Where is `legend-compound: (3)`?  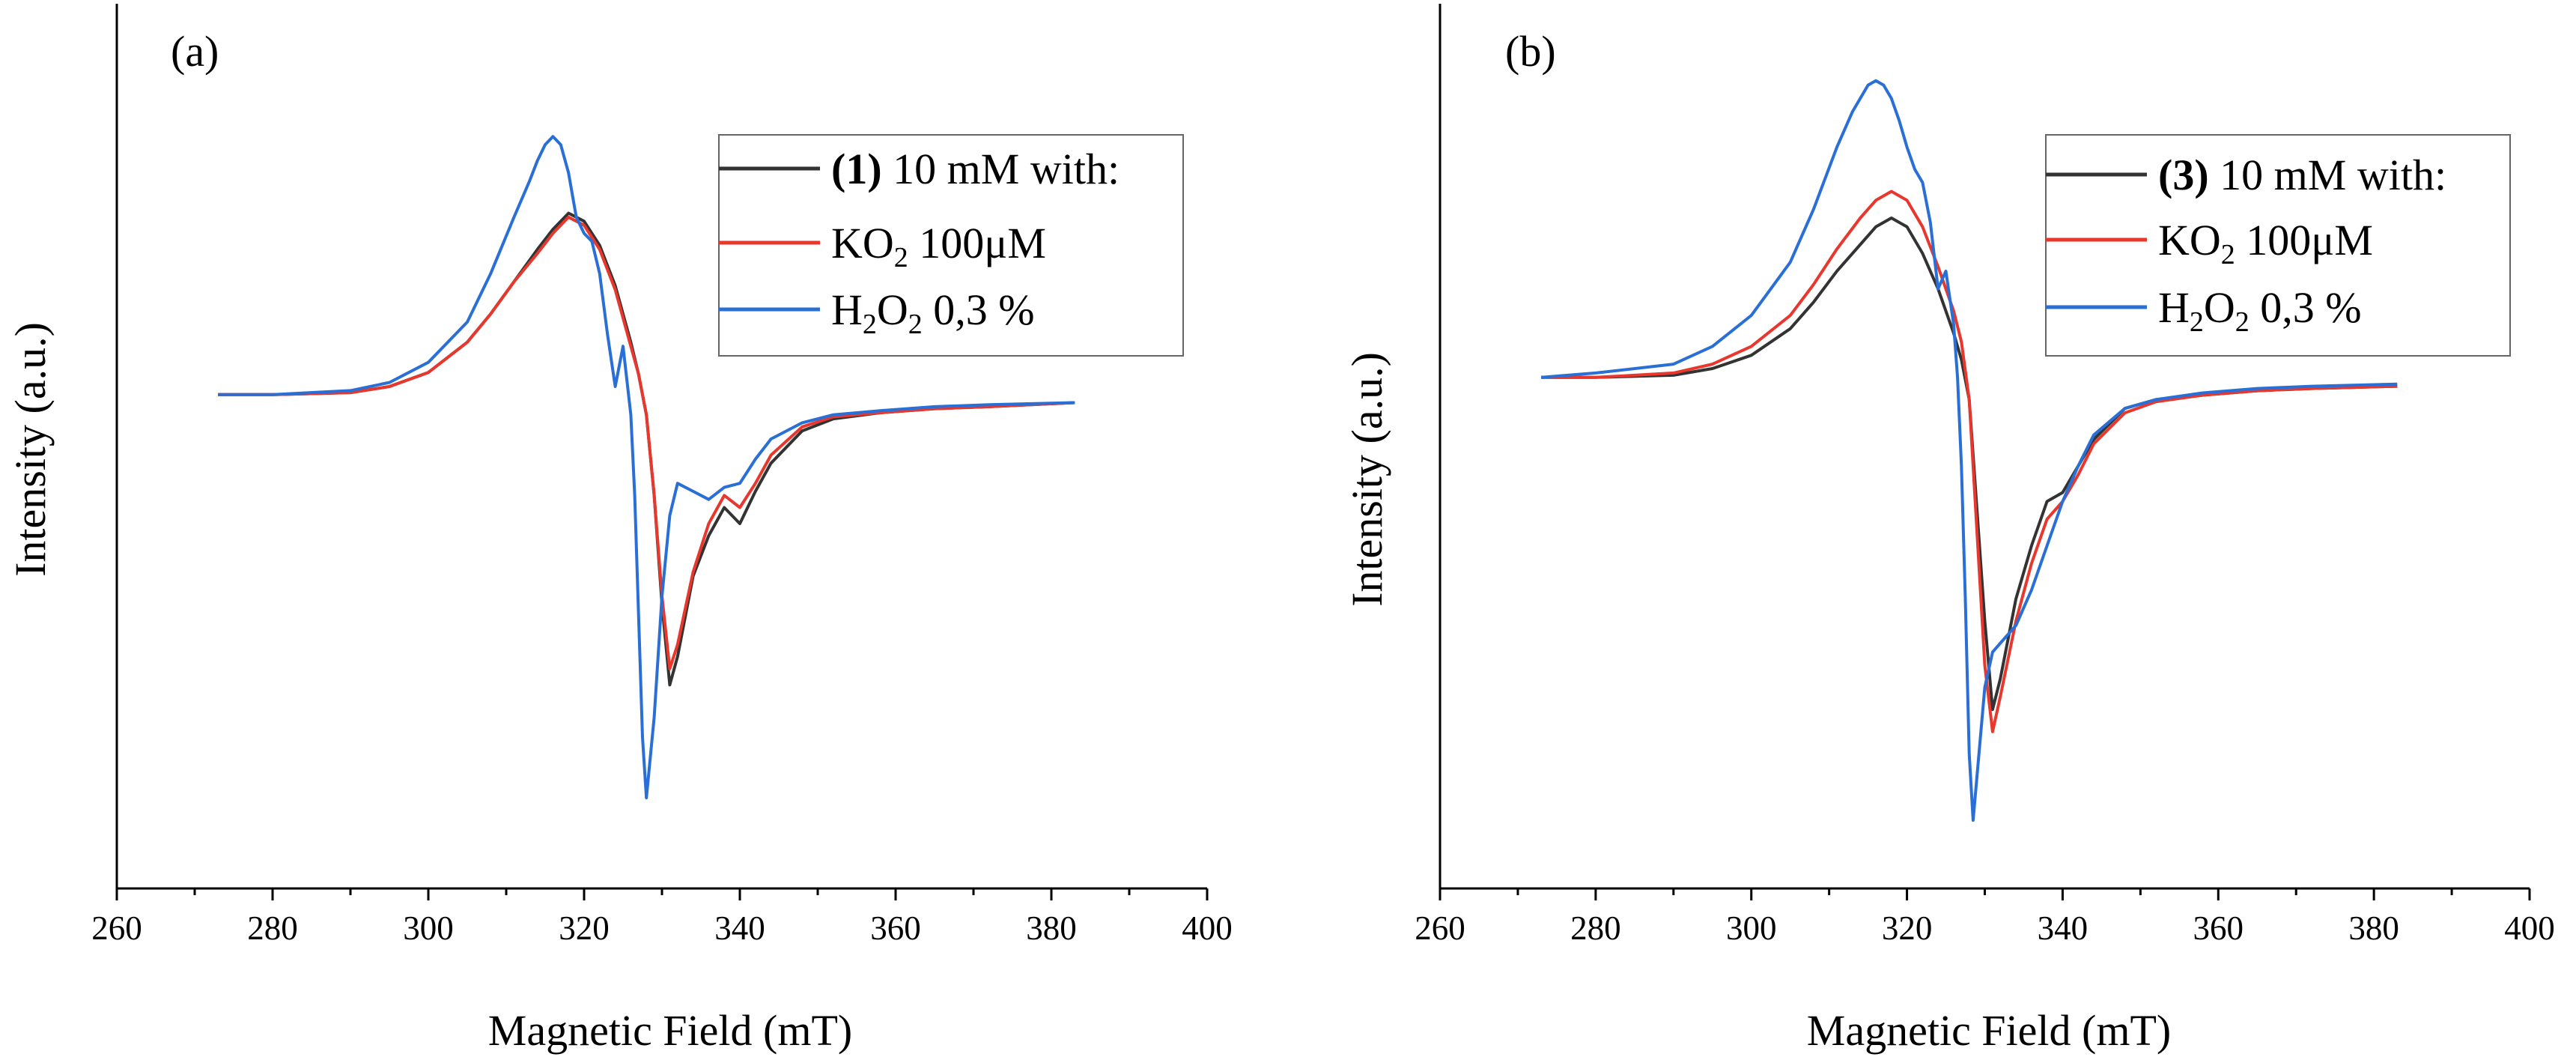
legend-compound: (3) is located at coordinates (2183, 175).